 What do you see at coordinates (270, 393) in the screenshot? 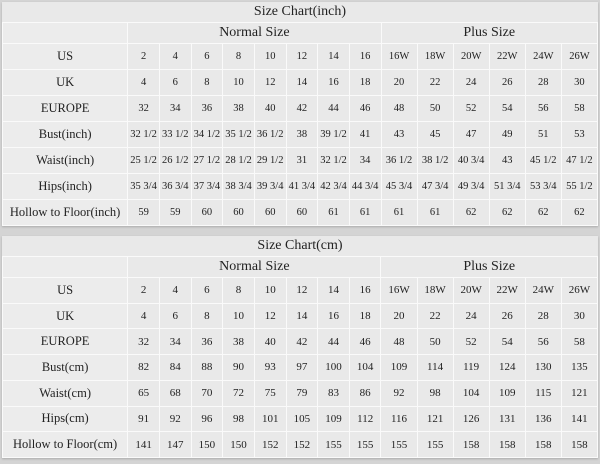
I see `table-cell: 75` at bounding box center [270, 393].